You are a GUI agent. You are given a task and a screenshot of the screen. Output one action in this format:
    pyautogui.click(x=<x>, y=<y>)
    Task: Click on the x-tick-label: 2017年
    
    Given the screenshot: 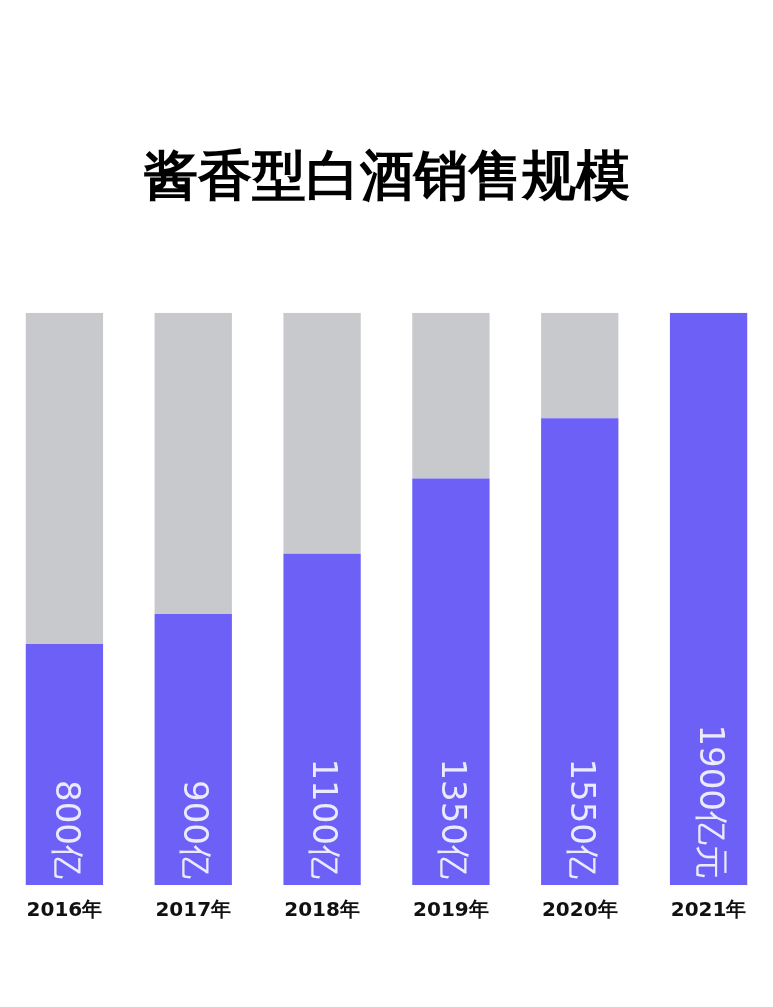 What is the action you would take?
    pyautogui.click(x=193, y=909)
    